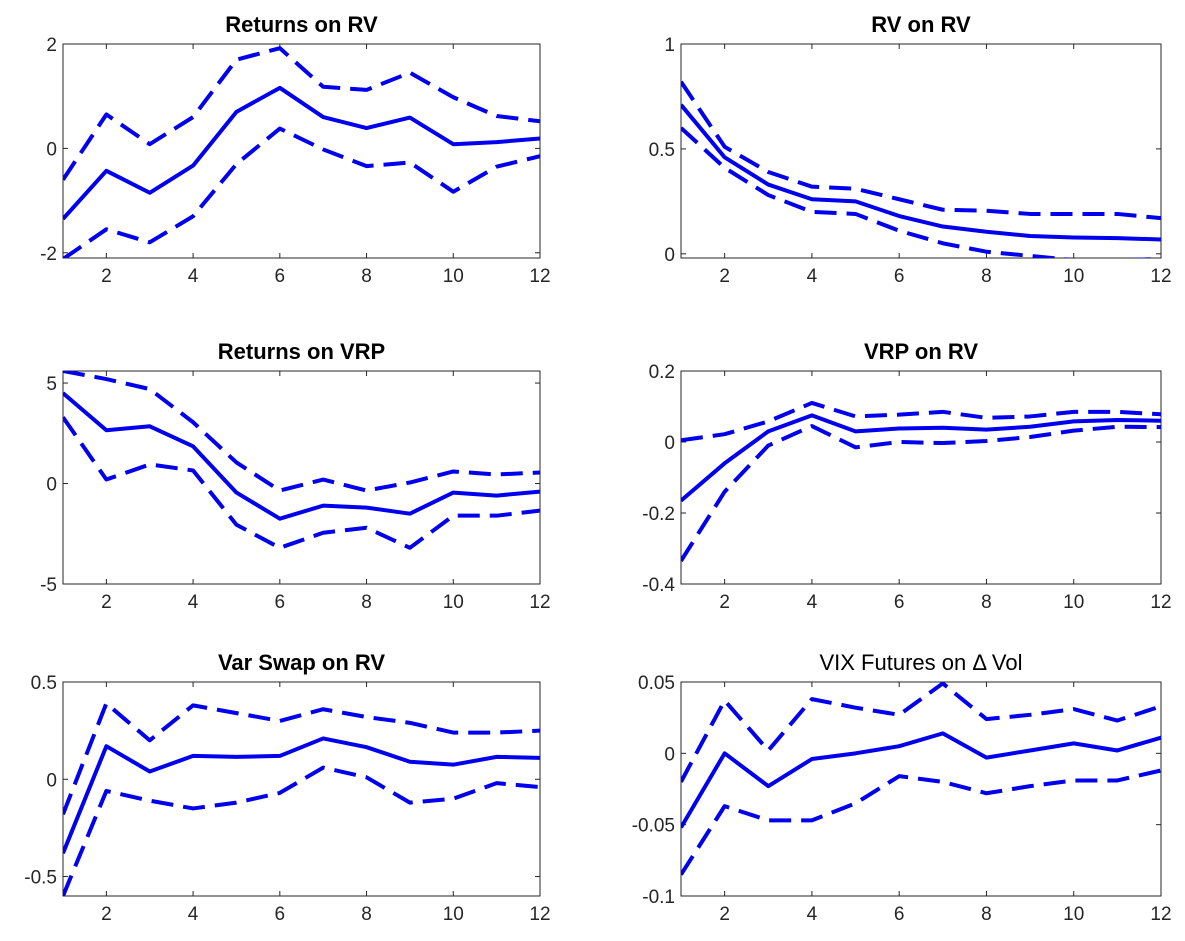 This screenshot has height=941, width=1185. What do you see at coordinates (48, 254) in the screenshot?
I see `y-tick-label: -2` at bounding box center [48, 254].